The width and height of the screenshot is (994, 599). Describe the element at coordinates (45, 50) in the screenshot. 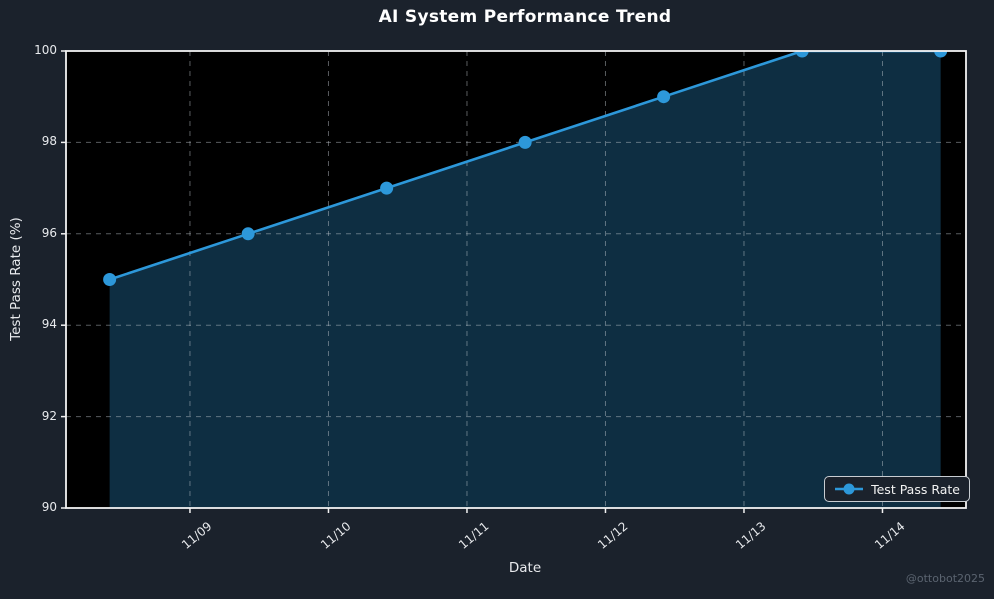

I see `y-tick-label: 100` at that location.